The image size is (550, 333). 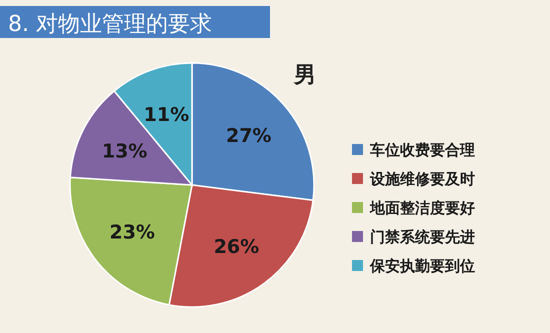 I want to click on data-label: 13%, so click(x=125, y=151).